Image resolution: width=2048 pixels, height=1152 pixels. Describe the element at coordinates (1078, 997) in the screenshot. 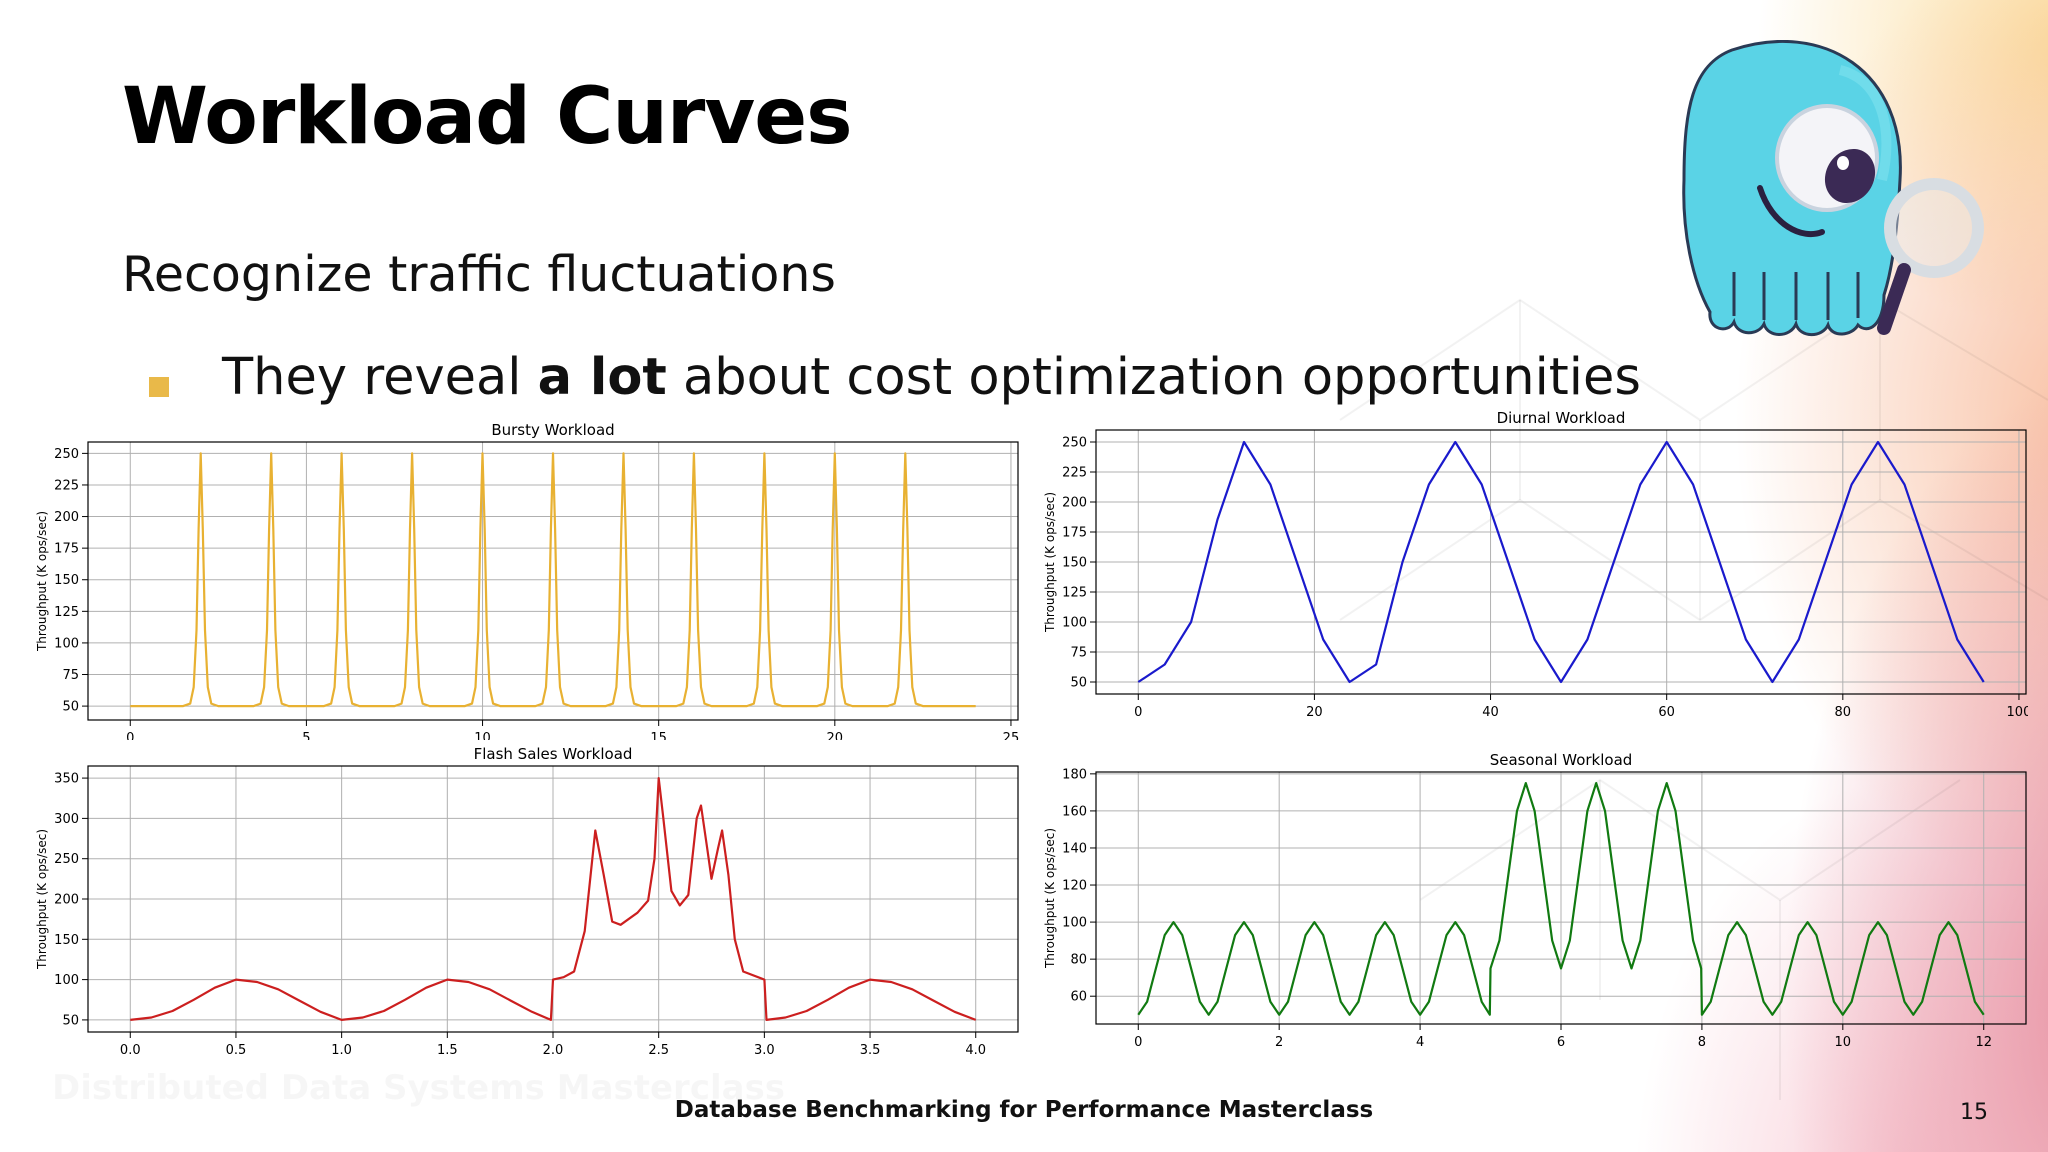

I see `y-tick-label: 60` at that location.